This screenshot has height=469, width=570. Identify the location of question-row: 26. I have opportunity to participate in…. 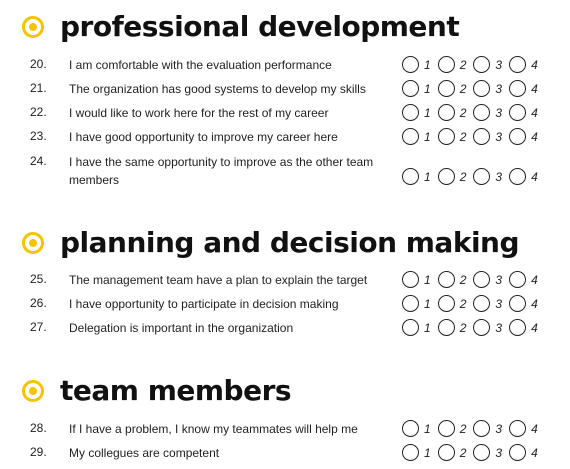
(285, 307).